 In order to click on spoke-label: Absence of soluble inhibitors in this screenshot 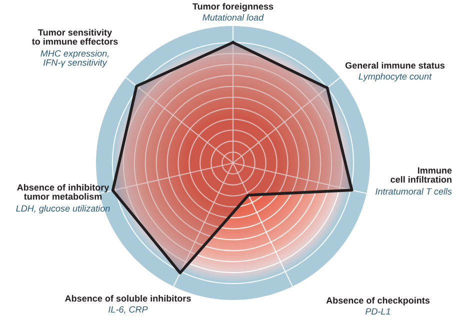, I will do `click(128, 298)`.